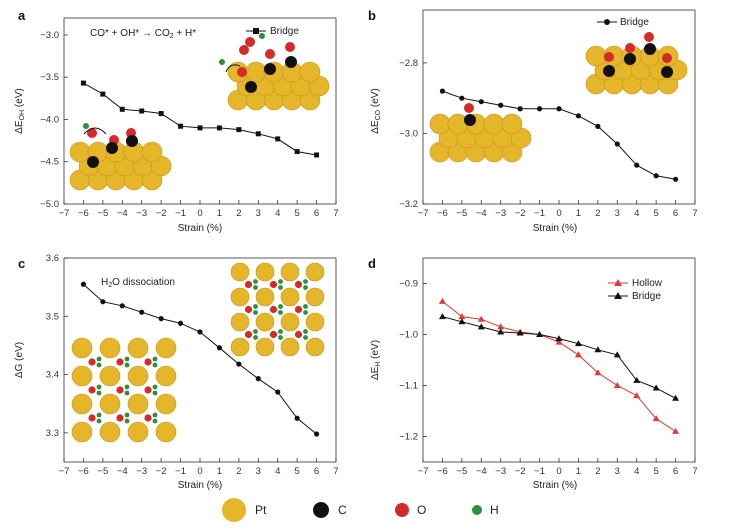 The height and width of the screenshot is (530, 746). I want to click on y-tick-label: 3.5, so click(52, 316).